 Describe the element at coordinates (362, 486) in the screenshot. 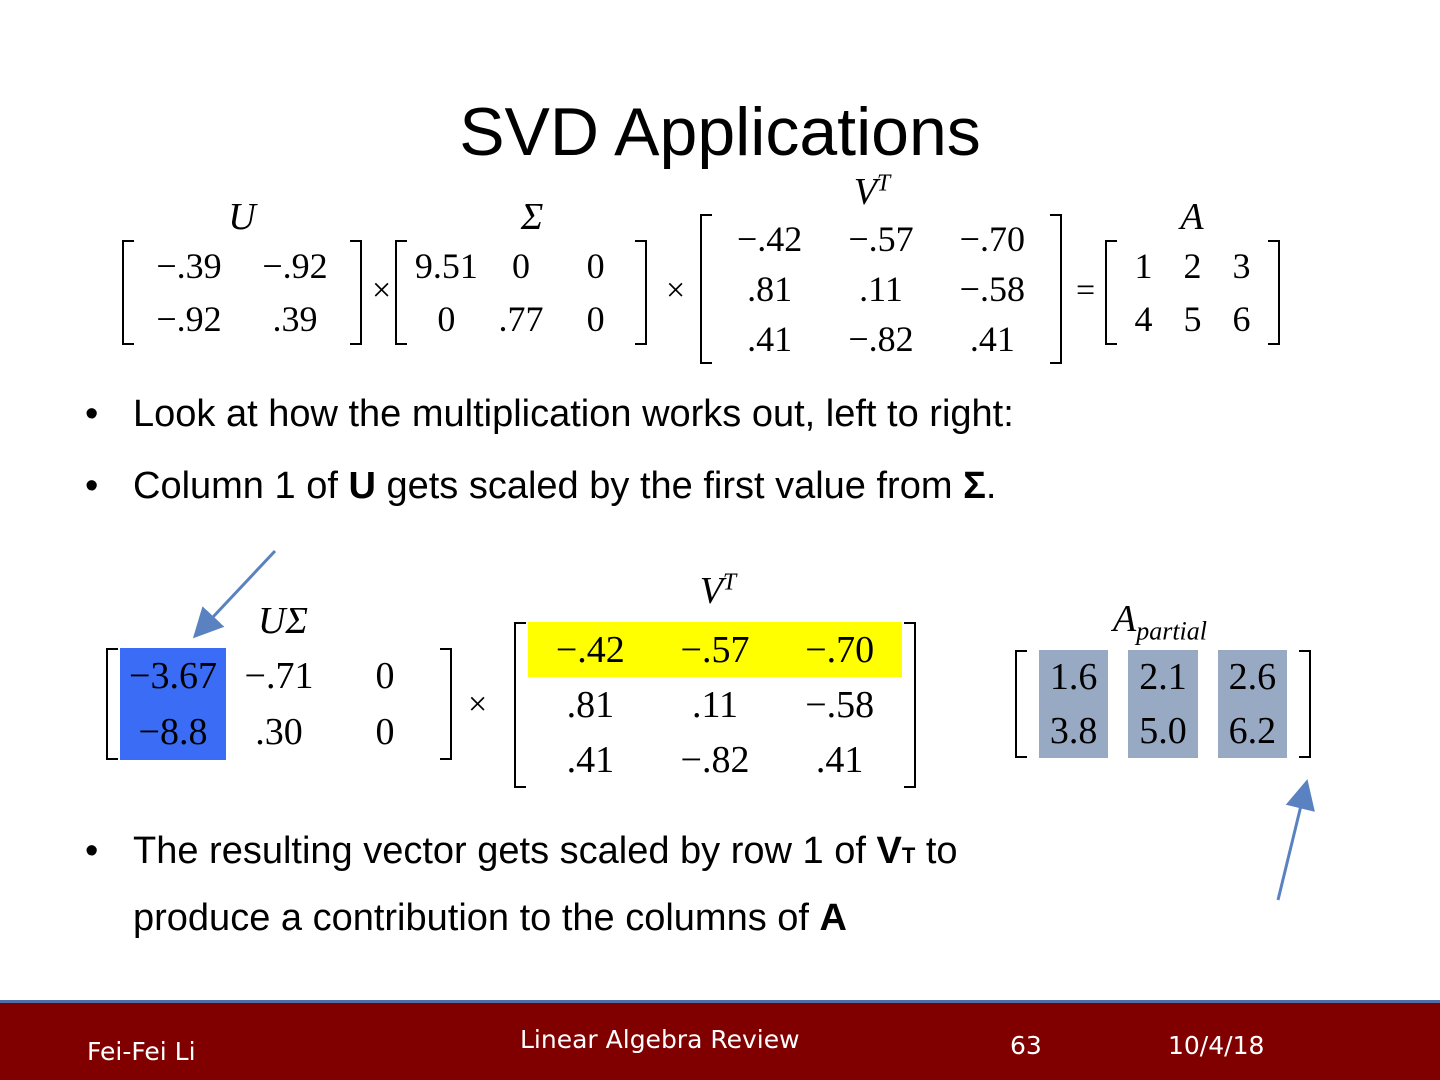

I see `bold-u: U` at that location.